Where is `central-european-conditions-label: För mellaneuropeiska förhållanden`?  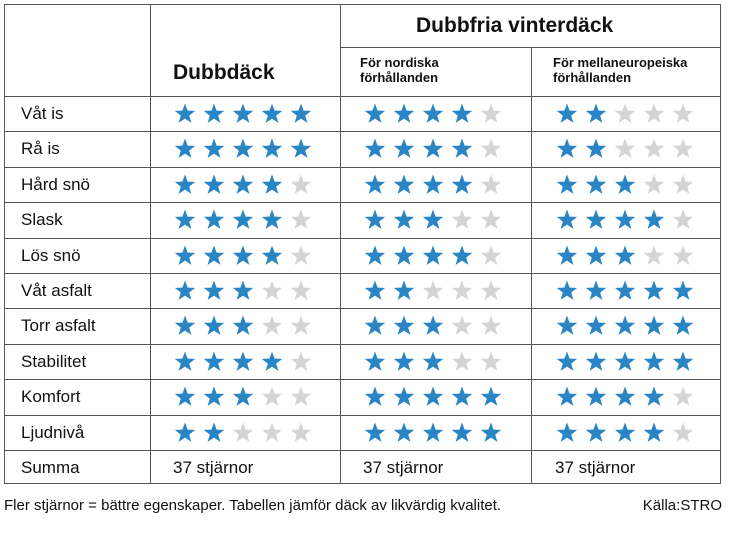 central-european-conditions-label: För mellaneuropeiska förhållanden is located at coordinates (620, 70).